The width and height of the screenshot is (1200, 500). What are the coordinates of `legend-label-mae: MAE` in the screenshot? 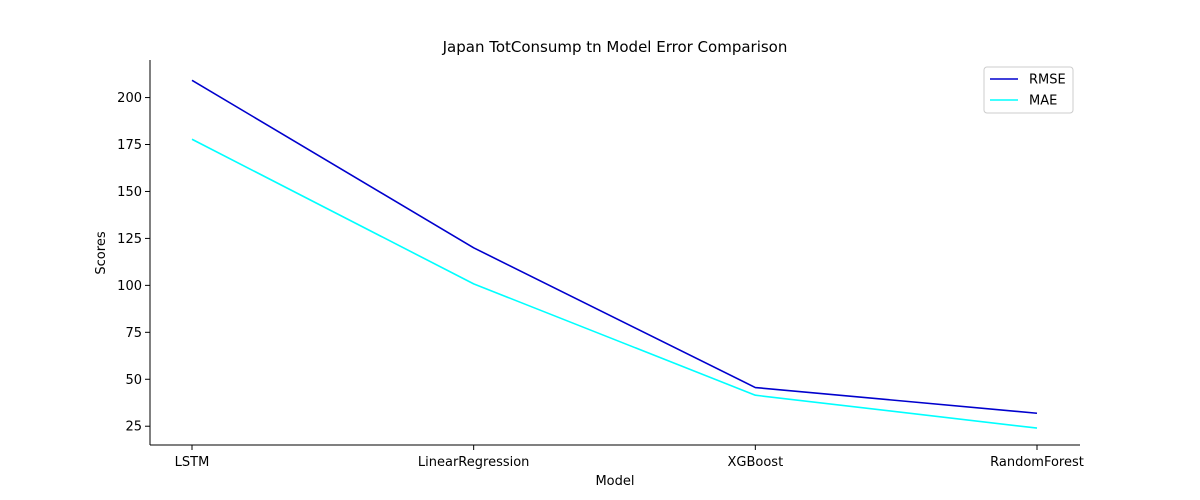 It's located at (1043, 101).